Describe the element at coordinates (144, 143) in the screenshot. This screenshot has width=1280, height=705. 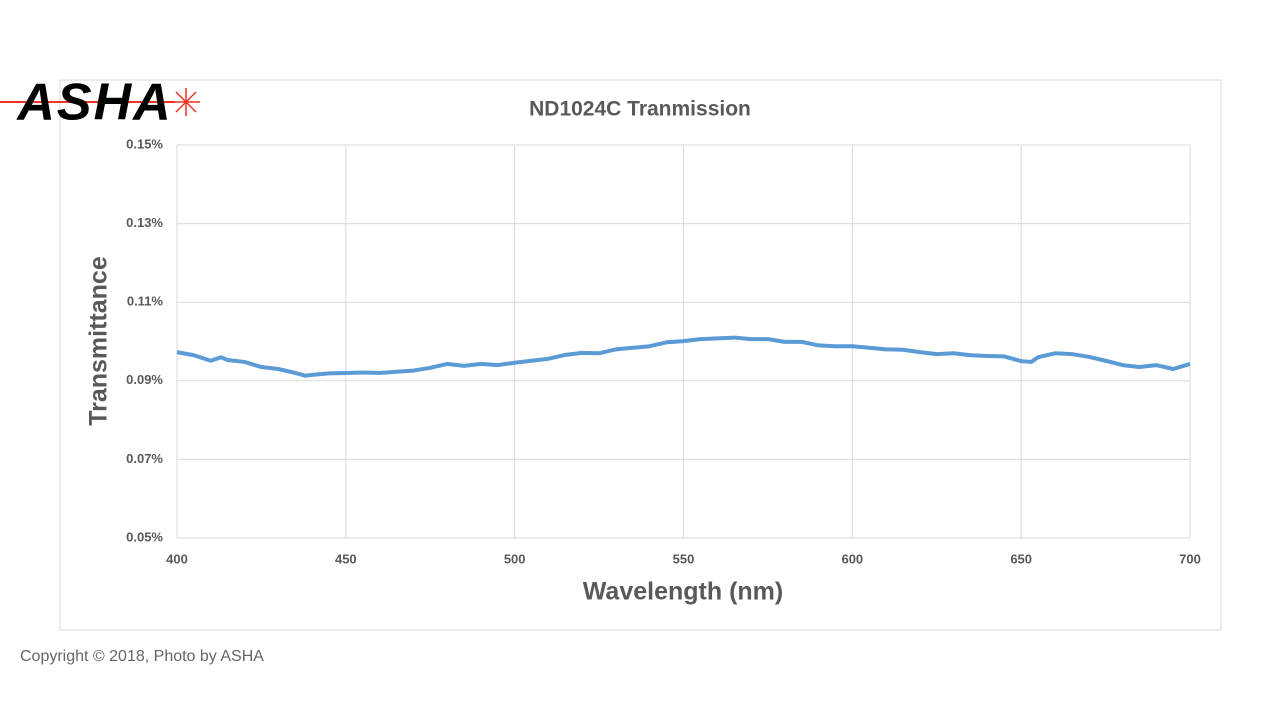
I see `y-tick-label: 0.15%` at that location.